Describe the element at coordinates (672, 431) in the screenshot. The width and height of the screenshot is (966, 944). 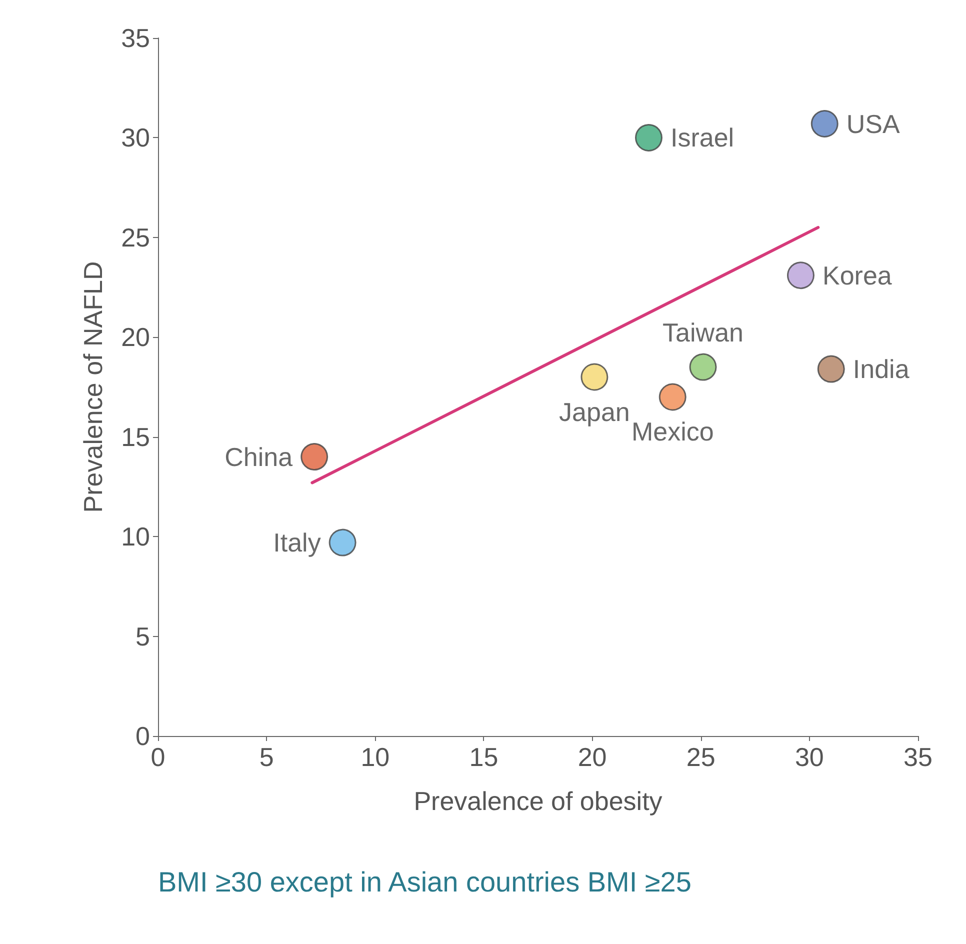
I see `series-label: Mexico` at that location.